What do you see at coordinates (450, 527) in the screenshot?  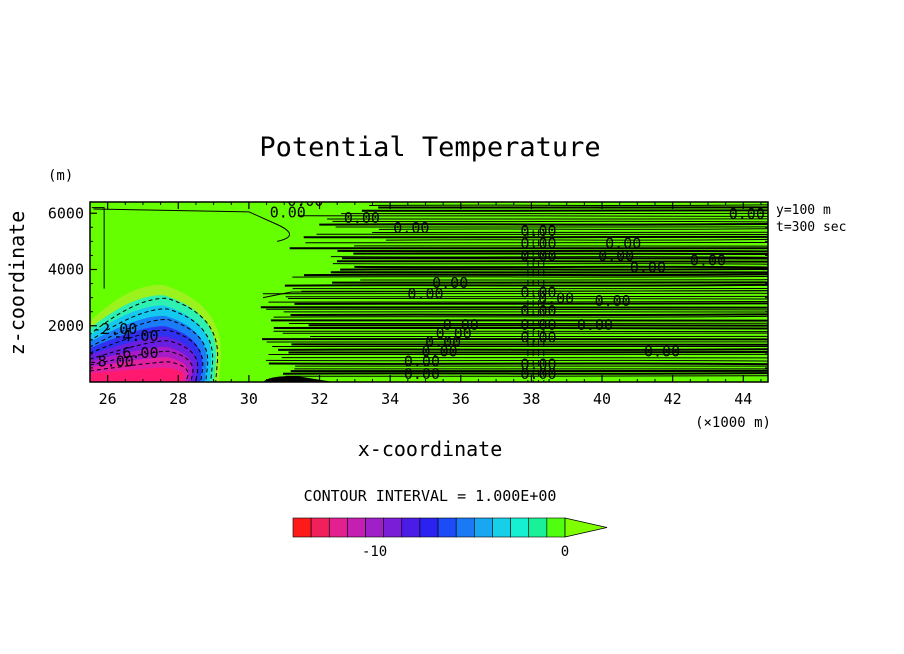 I see `colorbar` at bounding box center [450, 527].